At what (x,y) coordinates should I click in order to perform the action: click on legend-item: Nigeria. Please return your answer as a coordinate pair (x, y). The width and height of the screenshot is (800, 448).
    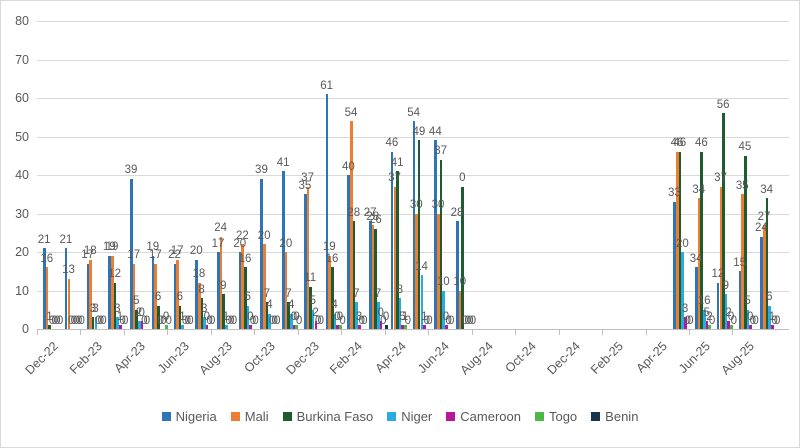
    Looking at the image, I should click on (189, 416).